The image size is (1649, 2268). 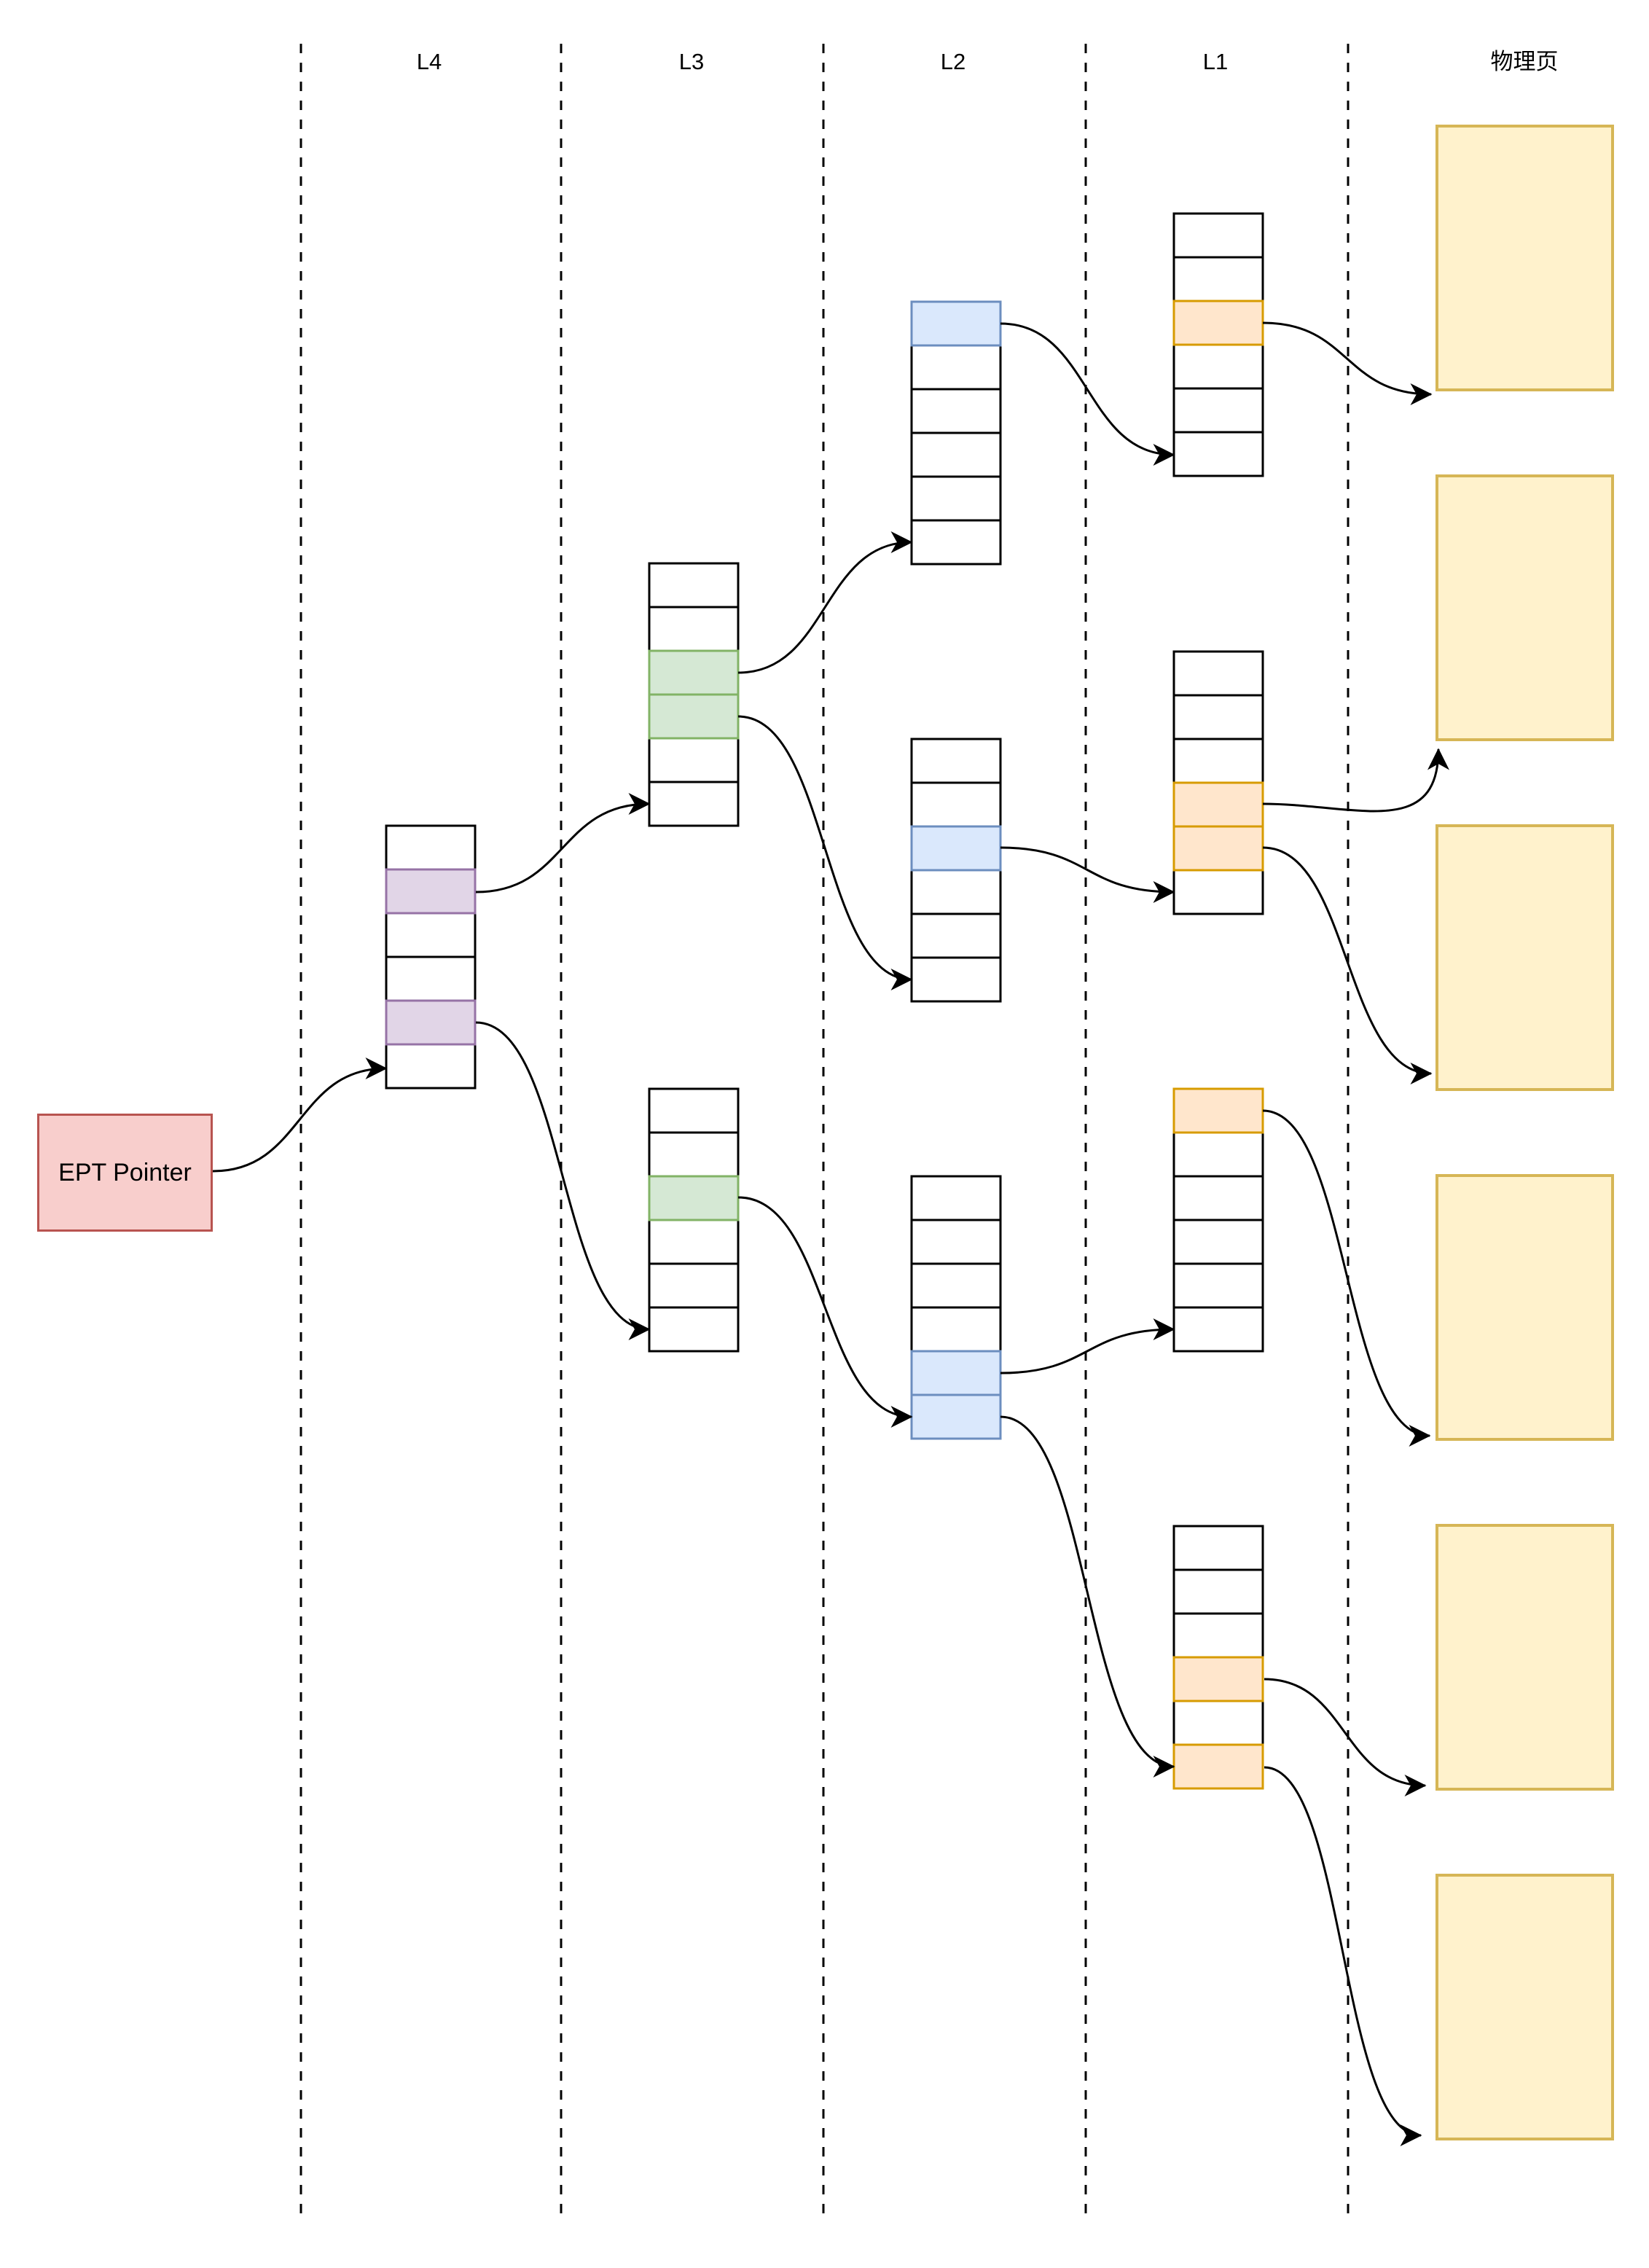 What do you see at coordinates (953, 62) in the screenshot?
I see `column-label-l2: L2` at bounding box center [953, 62].